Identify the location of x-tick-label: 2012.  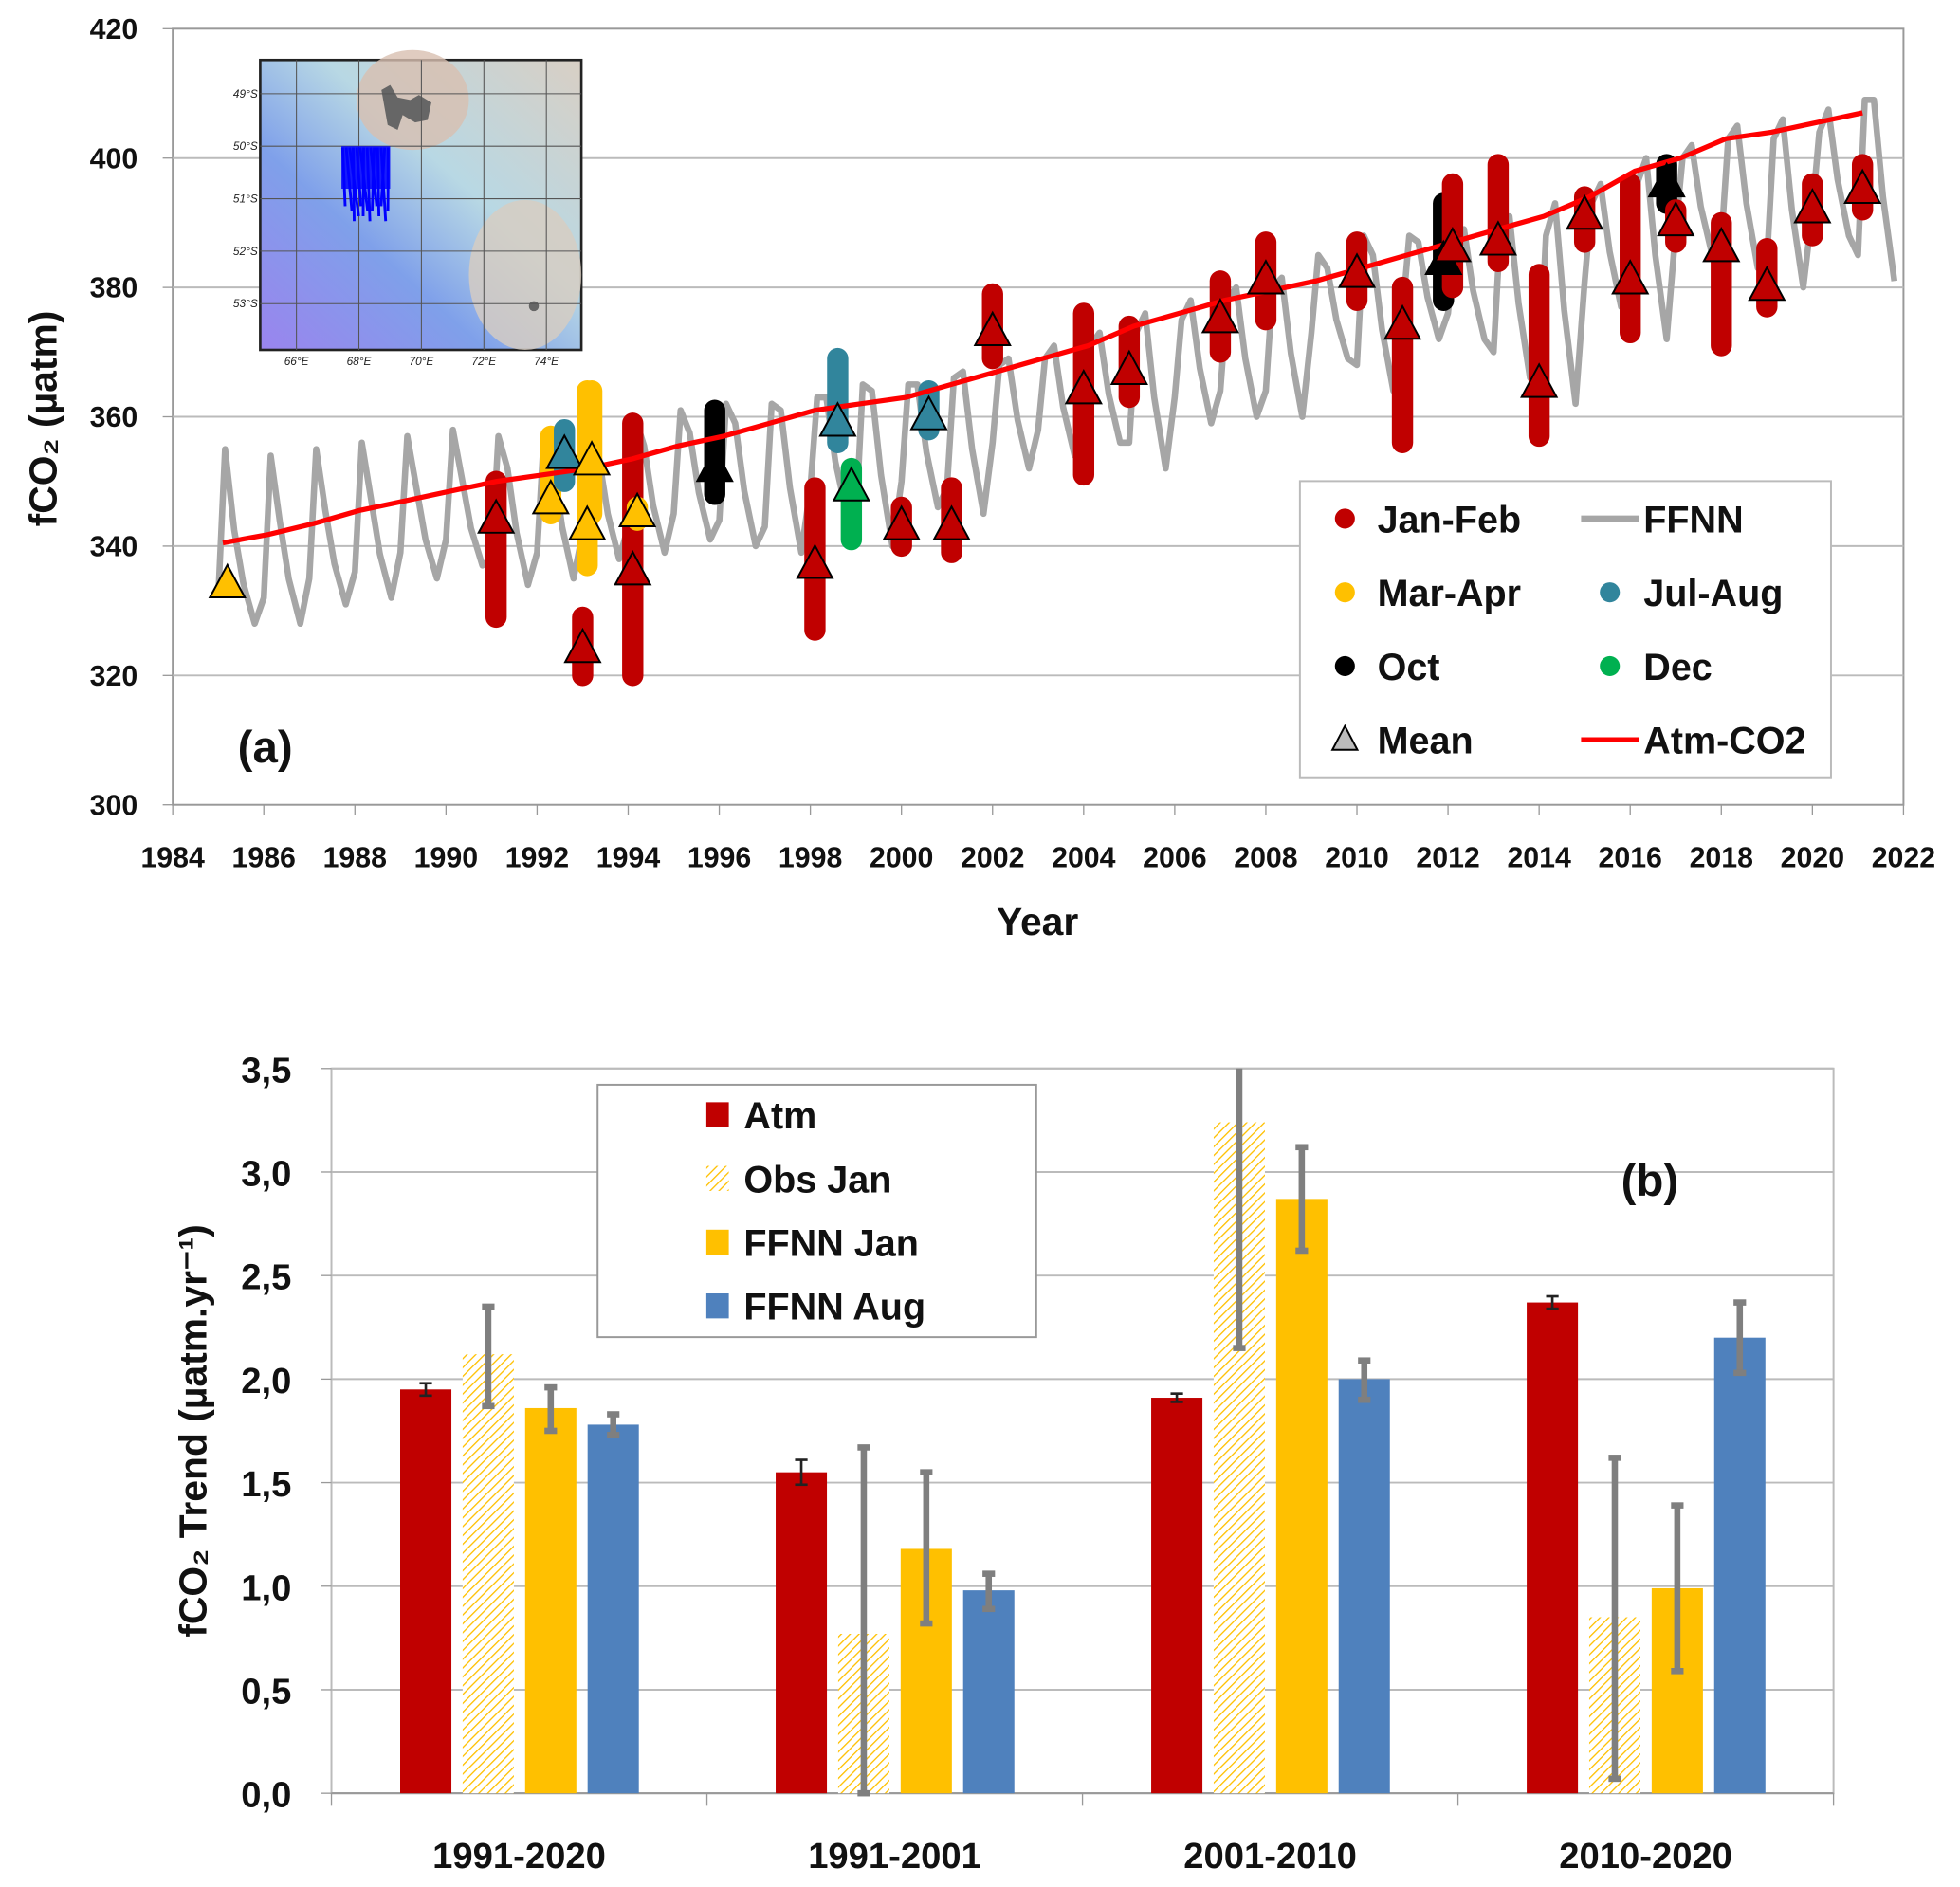
(1447, 858).